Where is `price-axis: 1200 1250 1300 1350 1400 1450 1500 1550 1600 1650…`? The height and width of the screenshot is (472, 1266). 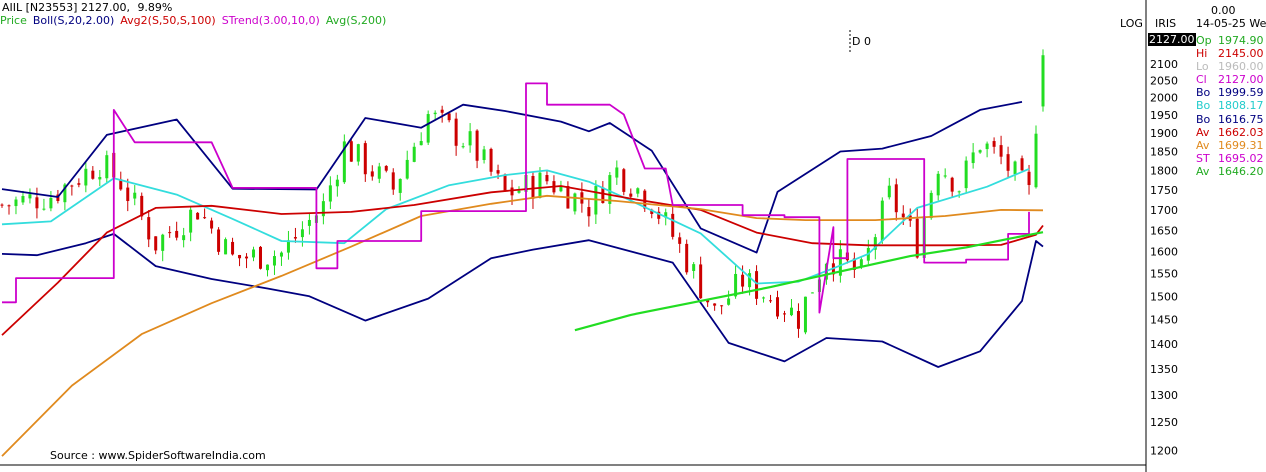
price-axis: 1200 1250 1300 1350 1400 1450 1500 1550 1600 1650… is located at coordinates (1164, 257).